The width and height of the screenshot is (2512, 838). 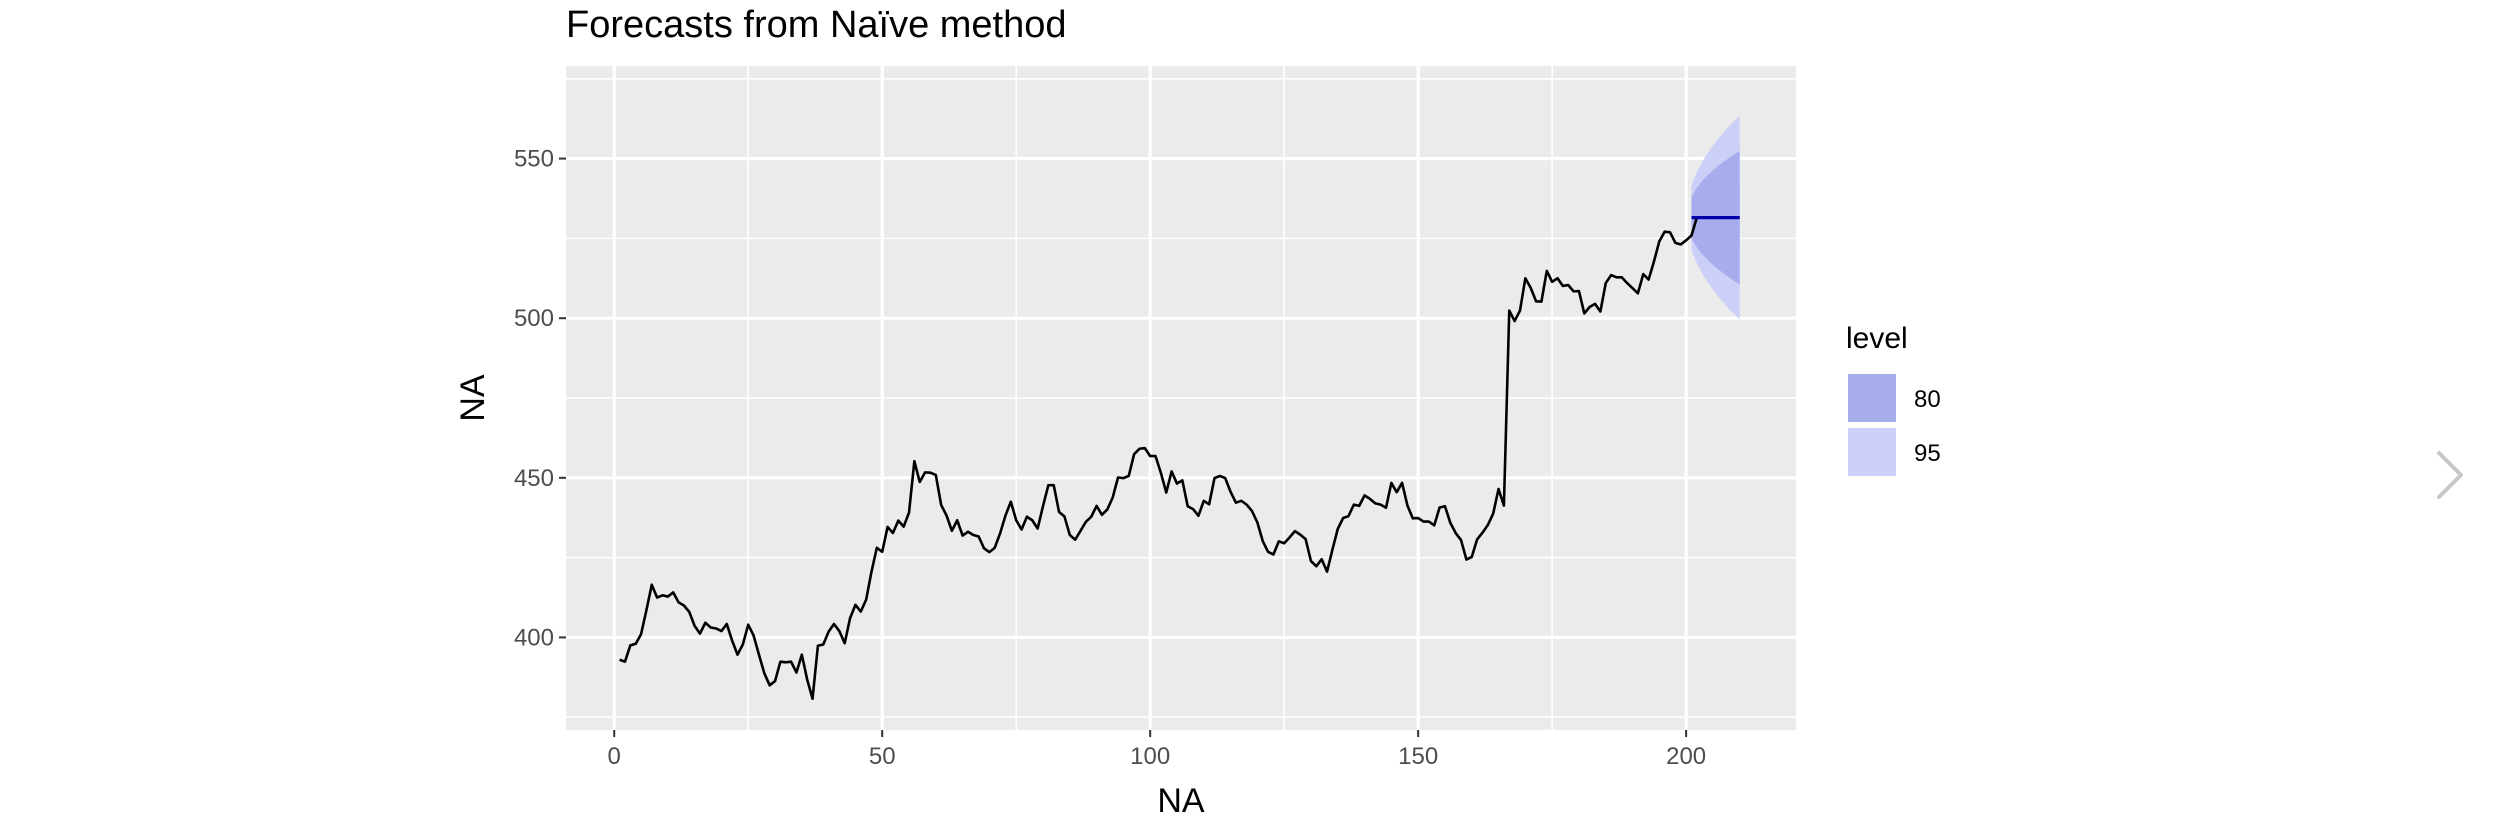 I want to click on y-axis: 400 450 500 550, so click(x=540, y=398).